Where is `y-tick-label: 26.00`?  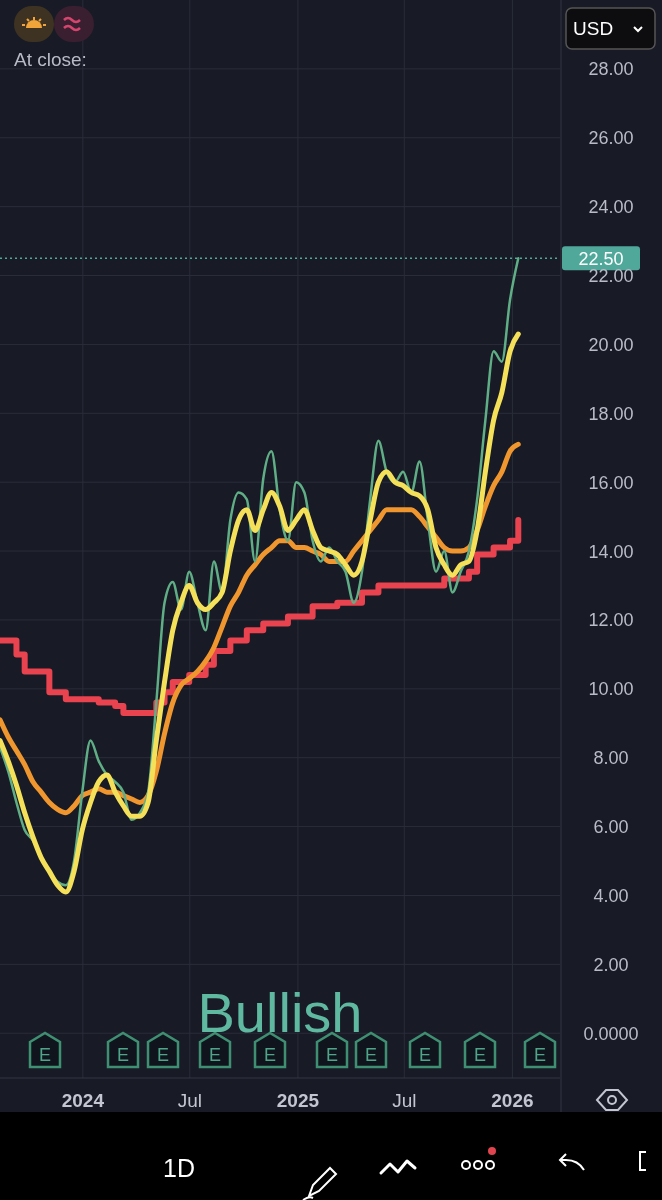
y-tick-label: 26.00 is located at coordinates (611, 138).